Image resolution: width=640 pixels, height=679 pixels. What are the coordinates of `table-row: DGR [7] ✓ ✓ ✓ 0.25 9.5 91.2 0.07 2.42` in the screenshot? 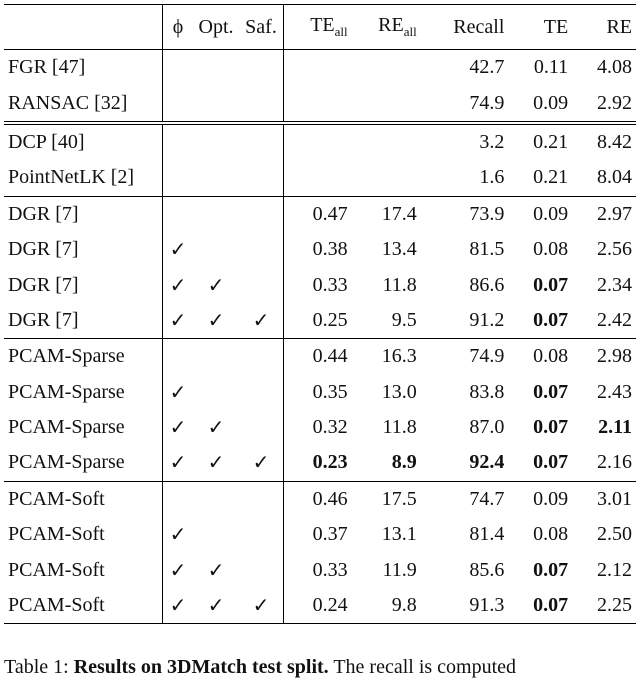 It's located at (320, 321).